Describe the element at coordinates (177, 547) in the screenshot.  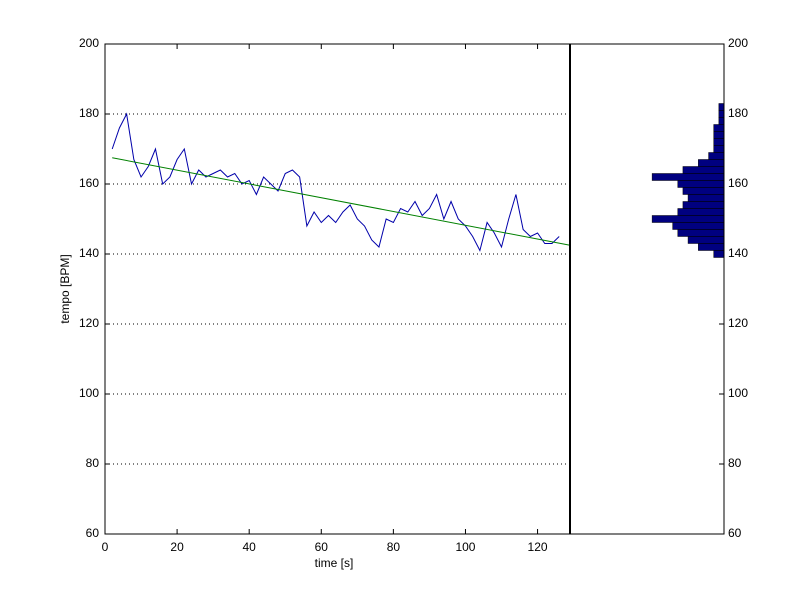
I see `x-tick-label: 20` at that location.